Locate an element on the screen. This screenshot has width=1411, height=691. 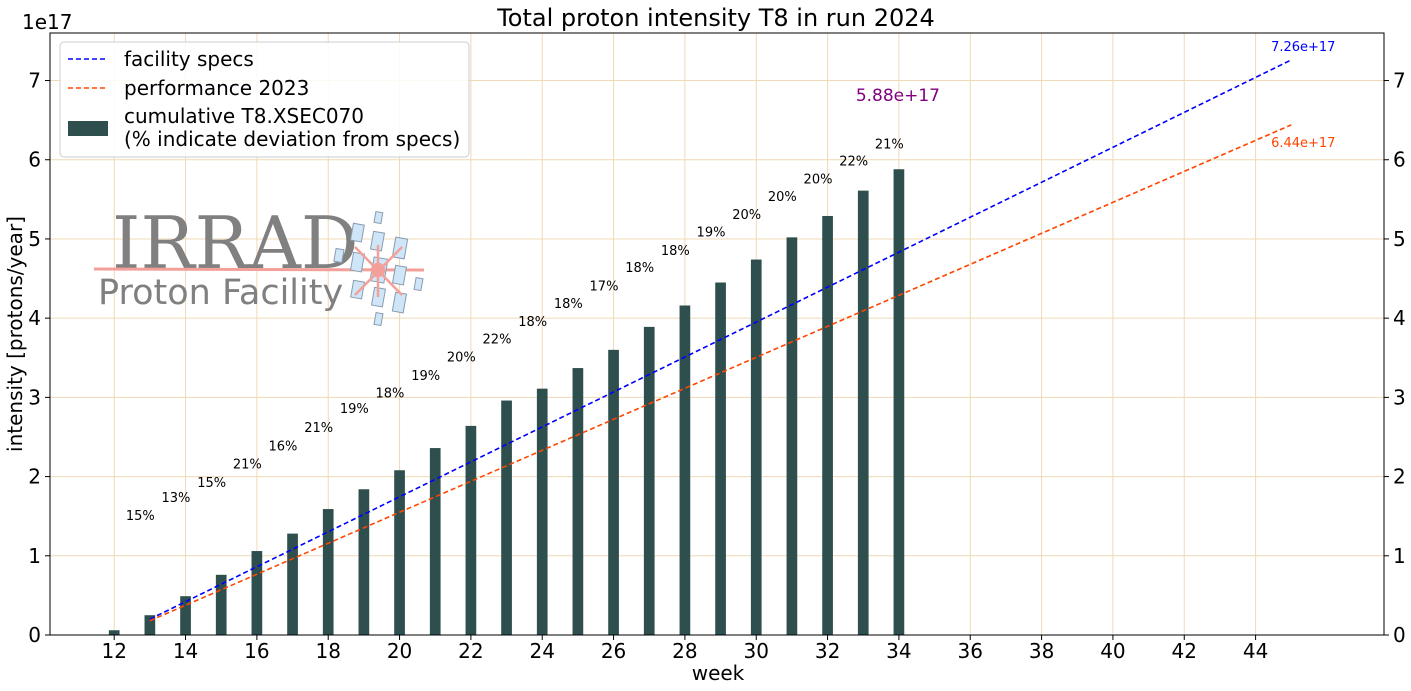
legend-label-performance-2023: performance 2023 is located at coordinates (216, 88).